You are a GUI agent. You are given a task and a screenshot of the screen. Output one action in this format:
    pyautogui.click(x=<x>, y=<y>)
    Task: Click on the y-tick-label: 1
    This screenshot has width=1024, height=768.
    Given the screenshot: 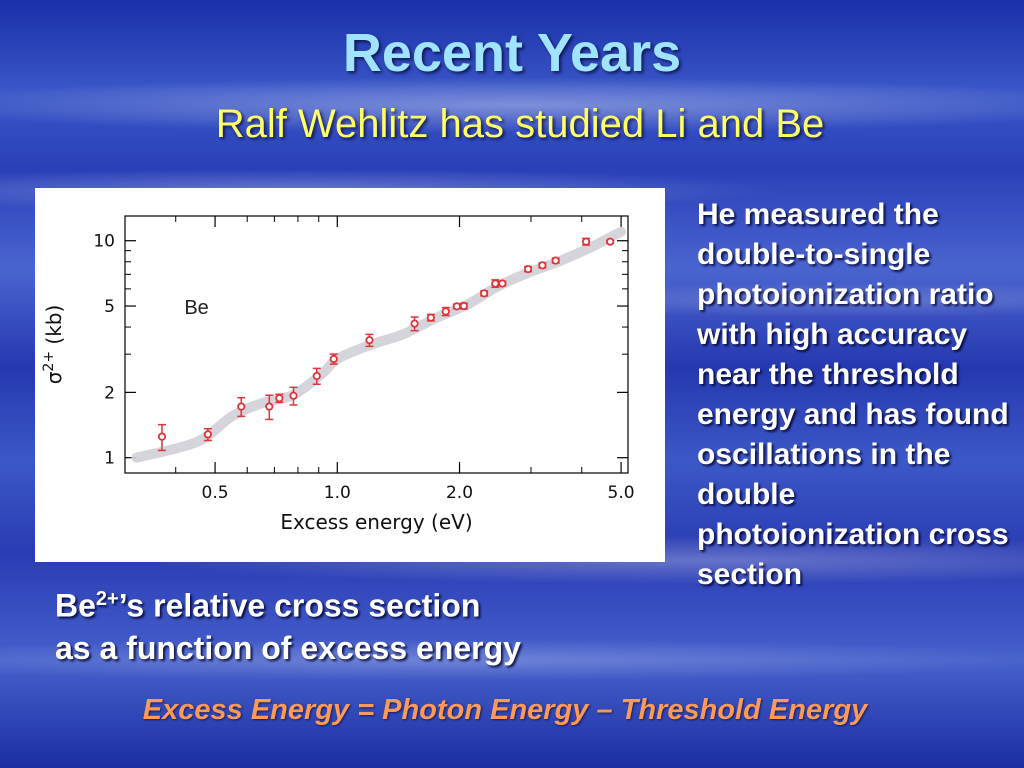 What is the action you would take?
    pyautogui.click(x=109, y=459)
    